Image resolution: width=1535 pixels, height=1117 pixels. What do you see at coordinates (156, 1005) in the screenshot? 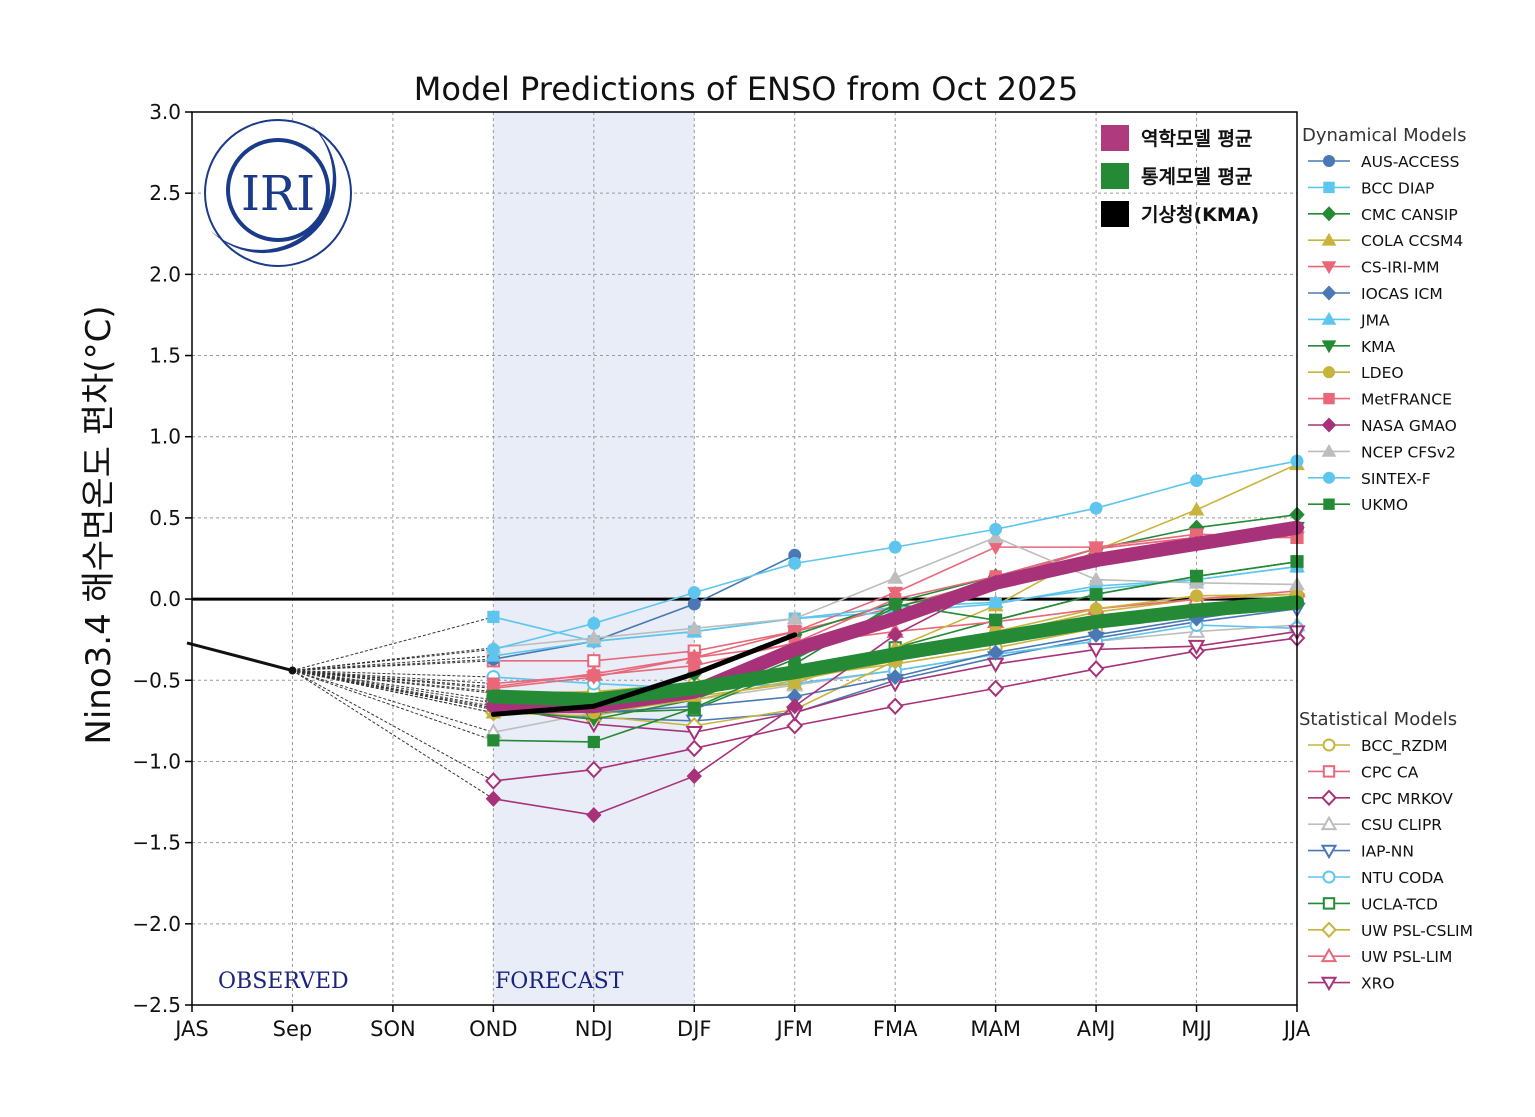
I see `y-tick-label: −2.5` at bounding box center [156, 1005].